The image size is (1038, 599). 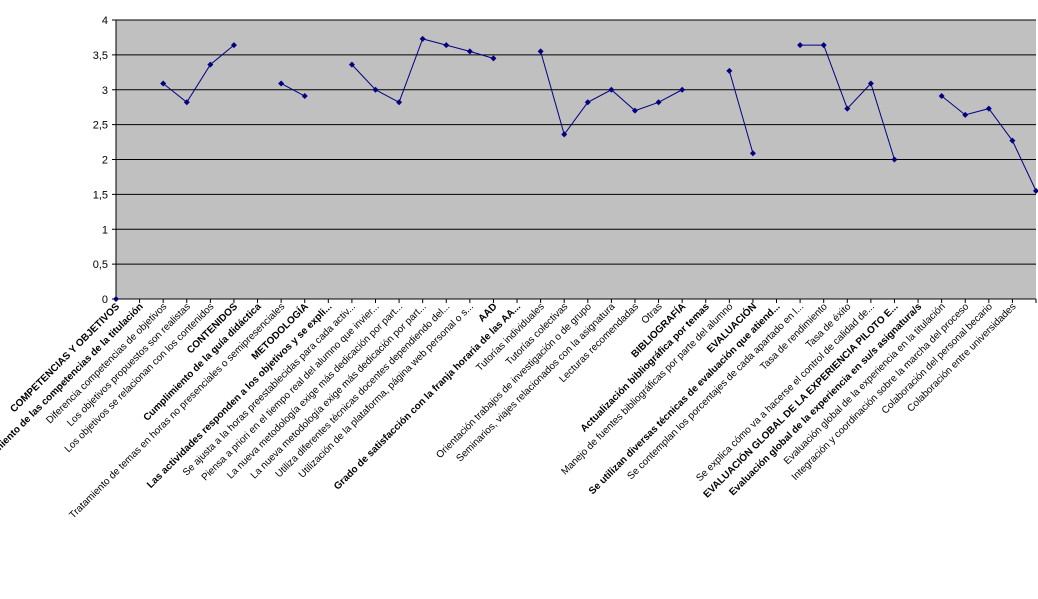 I want to click on y-tick-label: 3,5, so click(x=100, y=56).